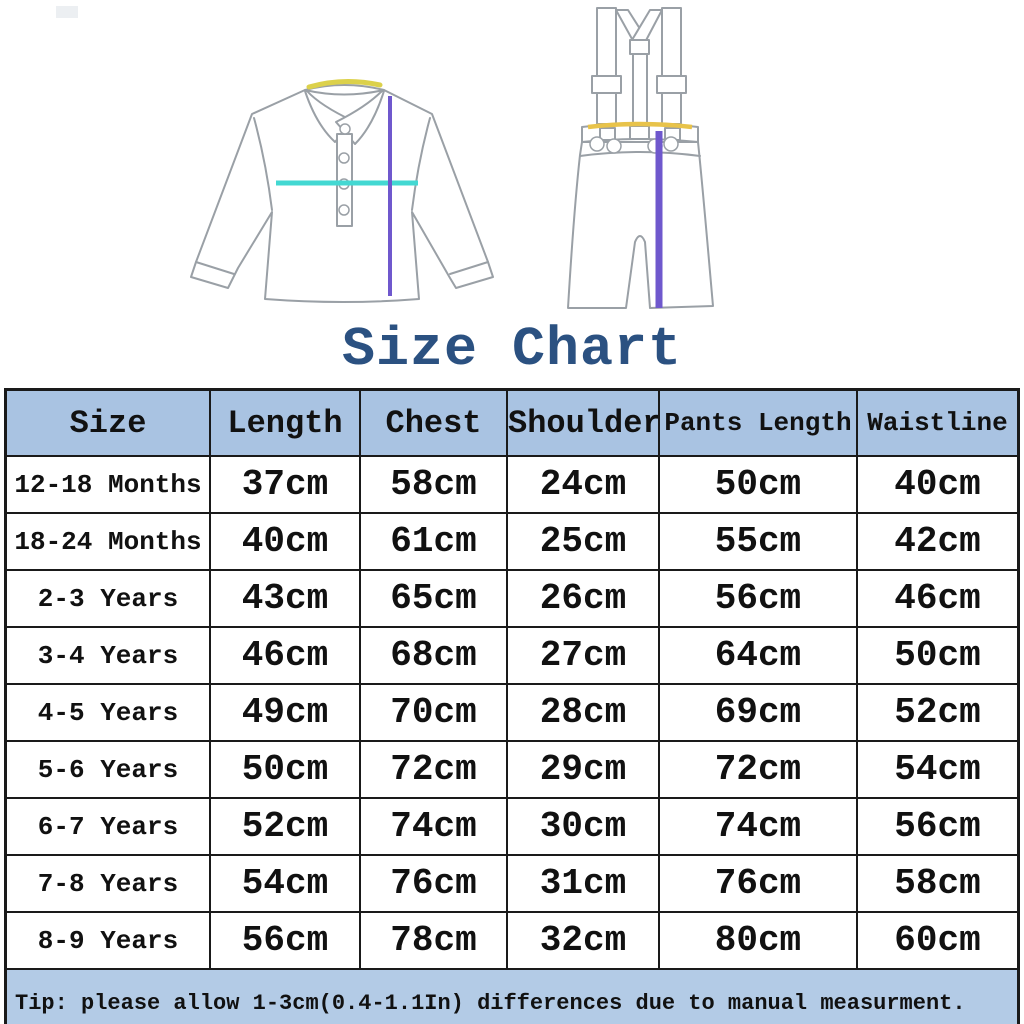 The height and width of the screenshot is (1024, 1024). I want to click on size-cell: 5-6 Years, so click(107, 769).